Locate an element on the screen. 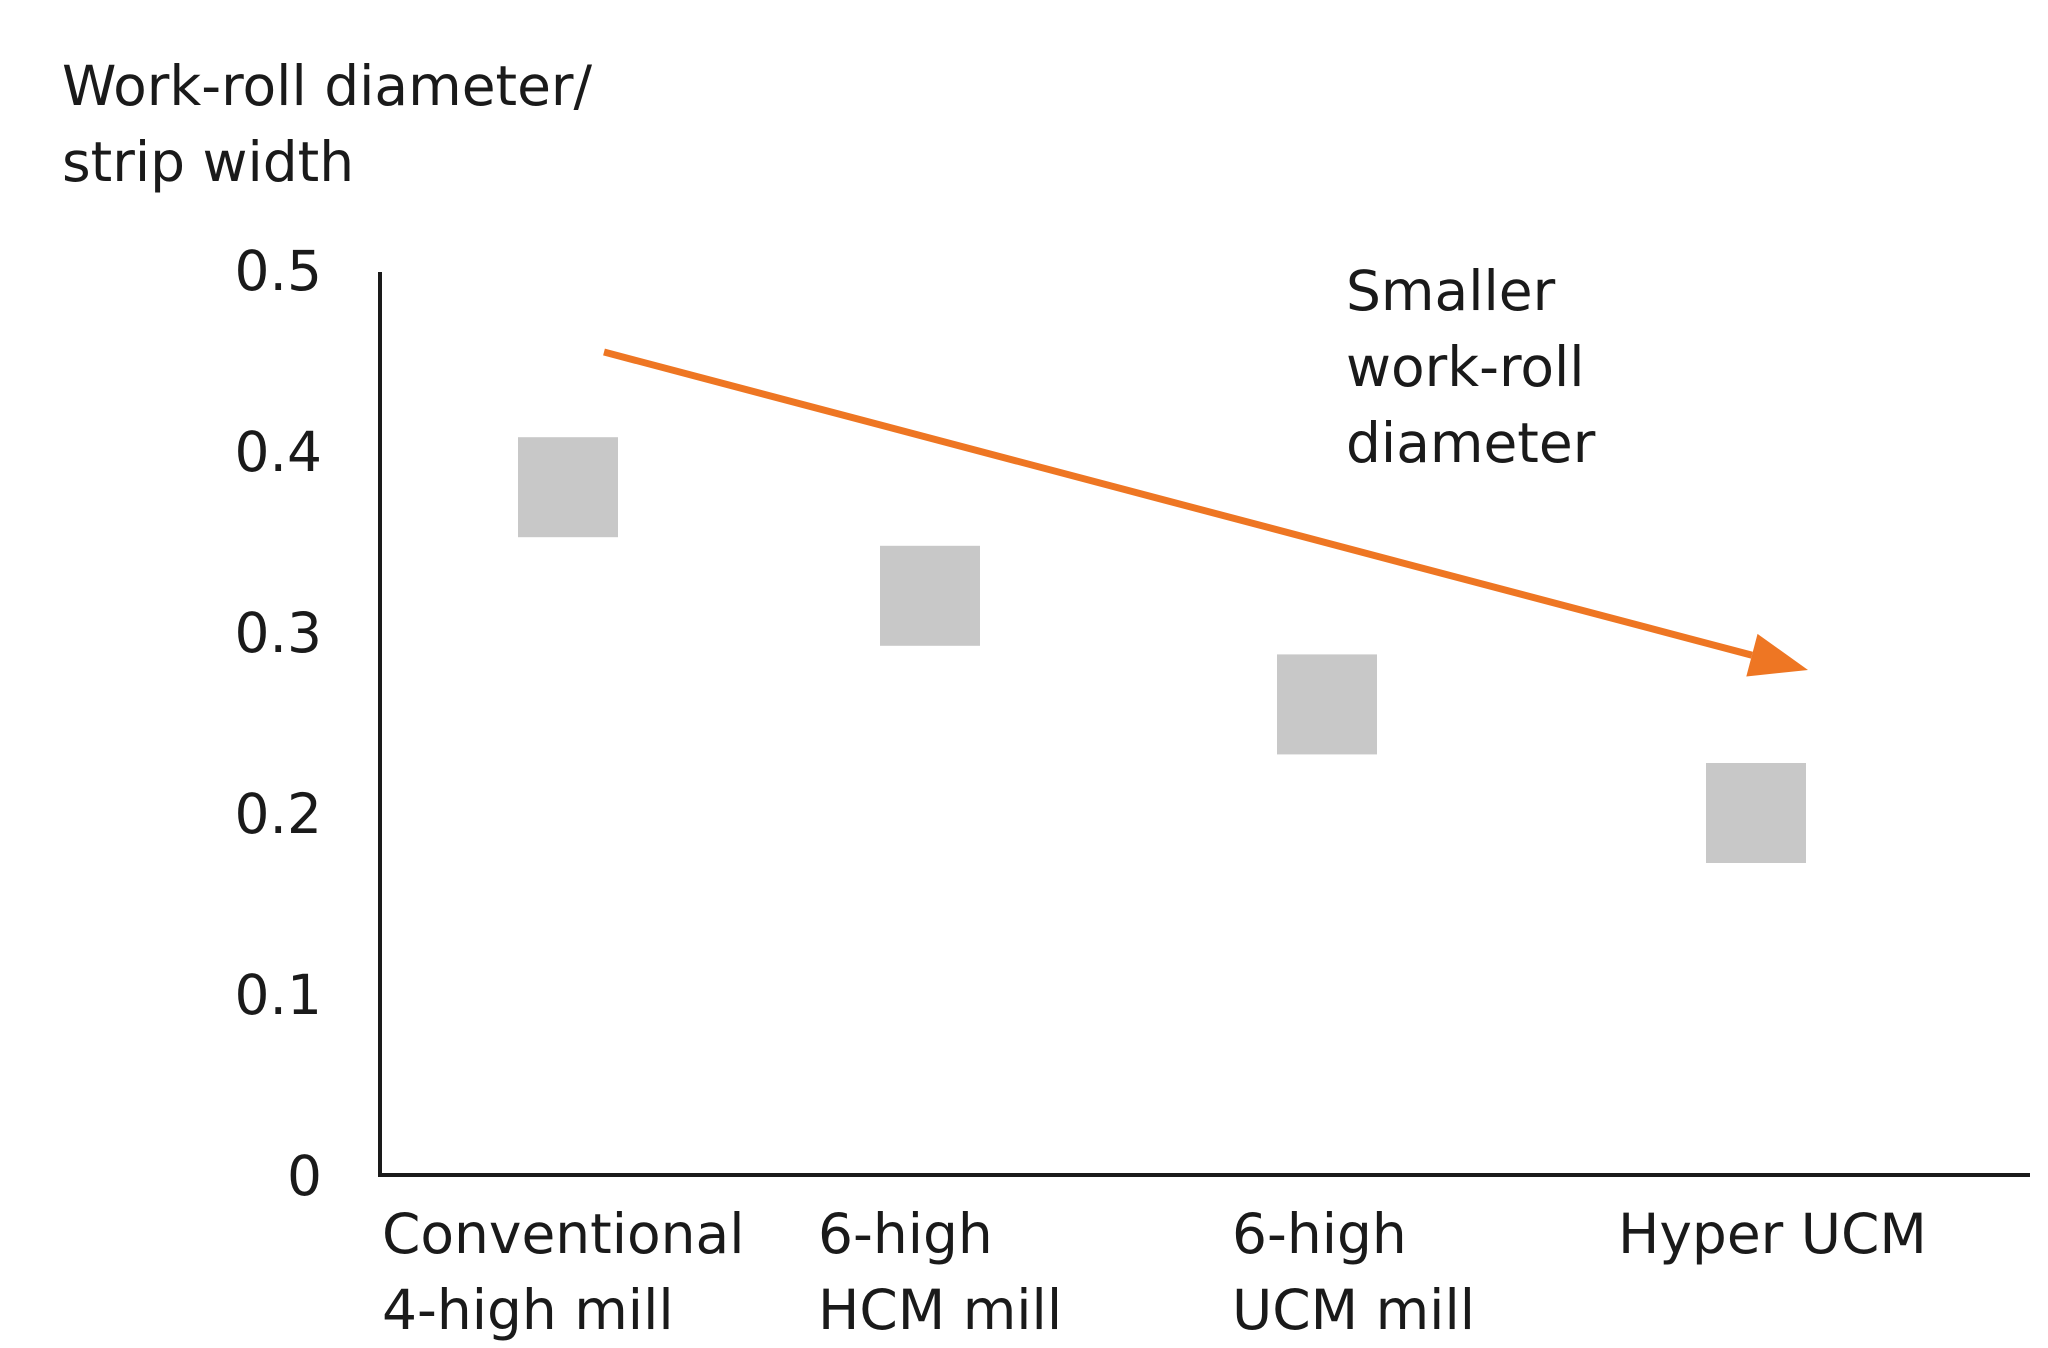 The height and width of the screenshot is (1348, 2048). trend-arrow-head is located at coordinates (1777, 655).